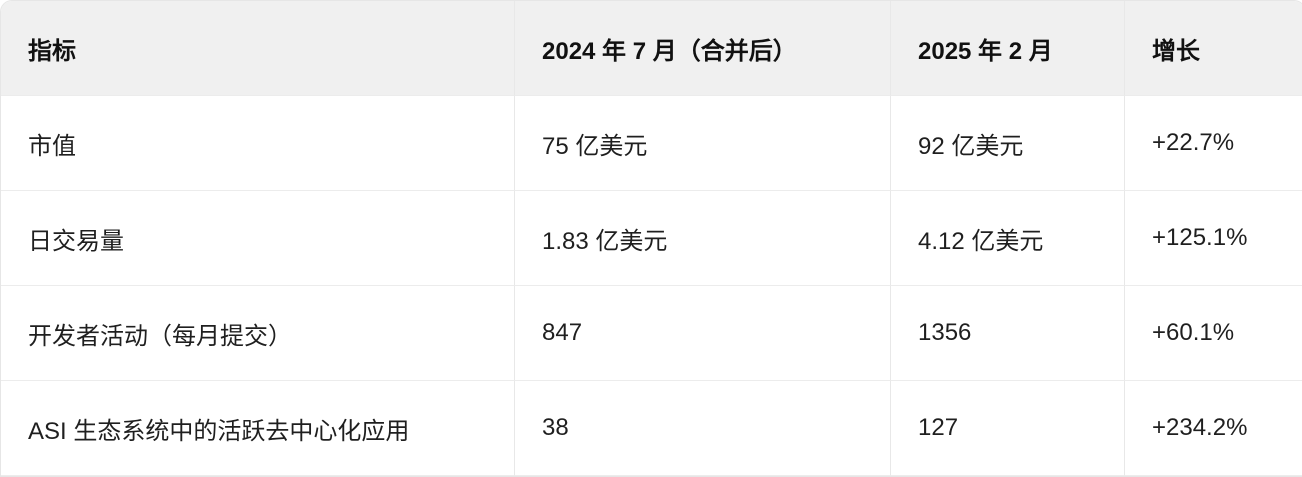 The image size is (1302, 477). I want to click on metric-cell: 市值, so click(258, 143).